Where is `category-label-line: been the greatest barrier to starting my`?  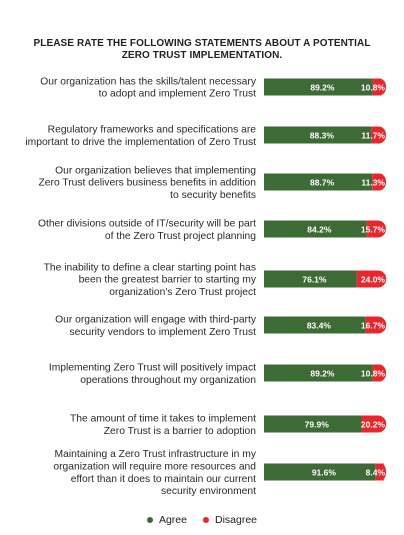 category-label-line: been the greatest barrier to starting my is located at coordinates (168, 280).